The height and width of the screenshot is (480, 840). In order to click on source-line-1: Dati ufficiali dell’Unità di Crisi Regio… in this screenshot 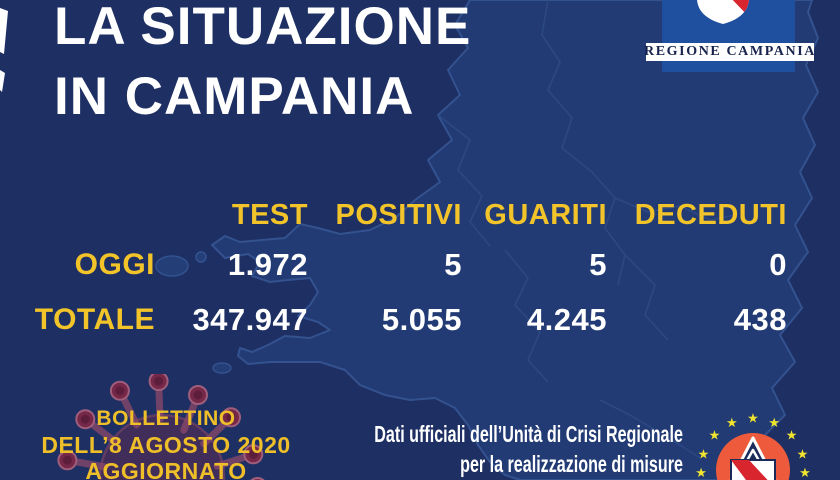, I will do `click(528, 434)`.